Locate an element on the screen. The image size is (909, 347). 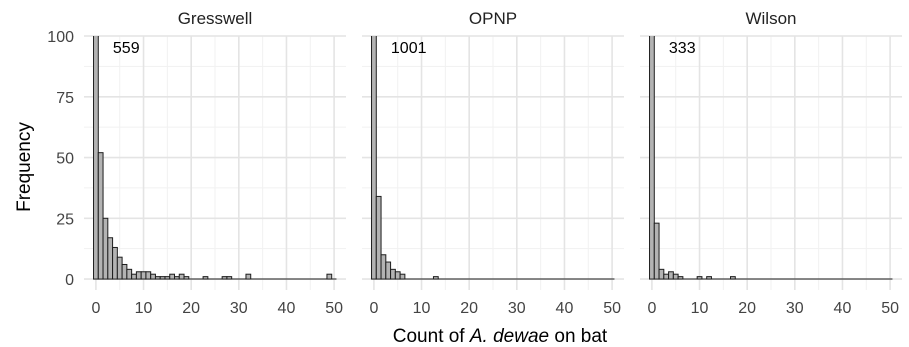
y-tick-label: 25 is located at coordinates (65, 219).